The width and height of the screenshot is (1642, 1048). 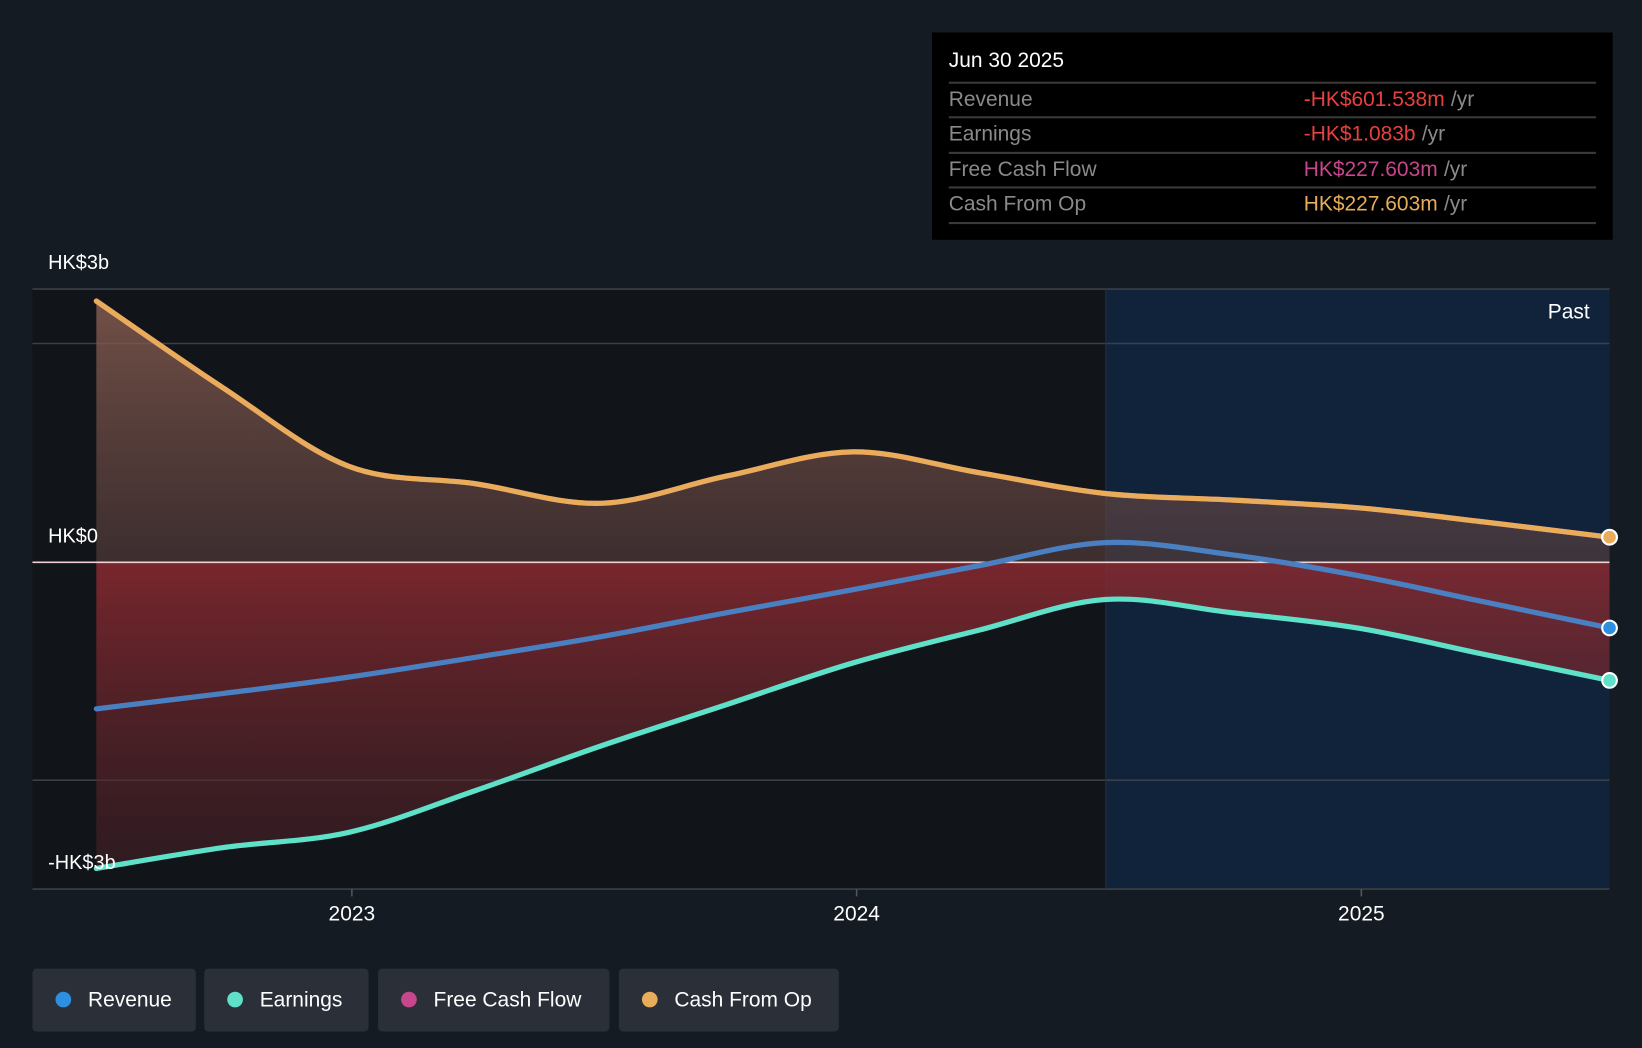 What do you see at coordinates (1374, 99) in the screenshot?
I see `tooltip-value: -HK$601.538m` at bounding box center [1374, 99].